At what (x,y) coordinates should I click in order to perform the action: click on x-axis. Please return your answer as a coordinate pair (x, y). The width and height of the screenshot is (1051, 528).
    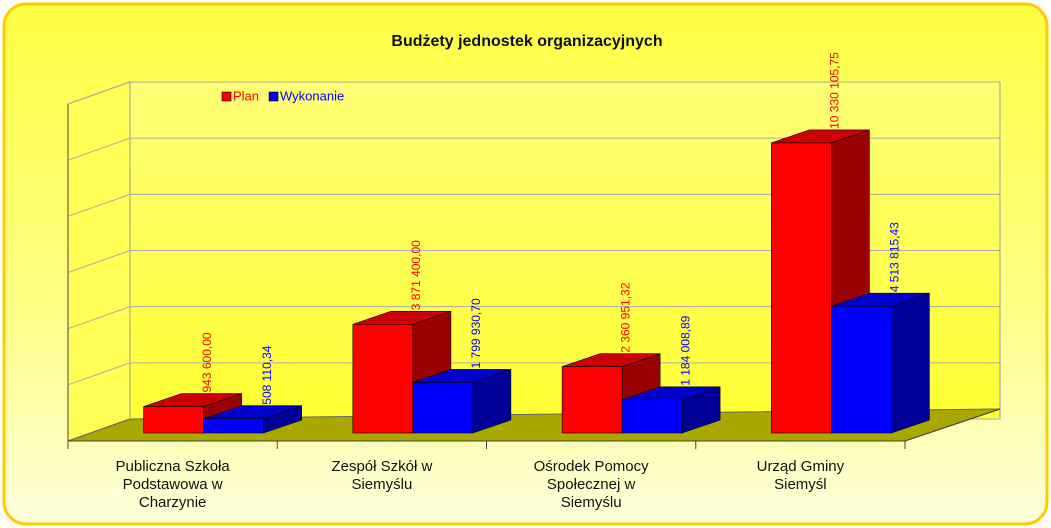
    Looking at the image, I should click on (952, 425).